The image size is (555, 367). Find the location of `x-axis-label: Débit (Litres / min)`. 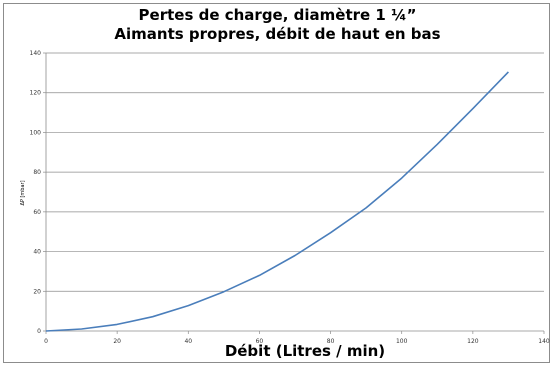

x-axis-label: Débit (Litres / min) is located at coordinates (305, 351).